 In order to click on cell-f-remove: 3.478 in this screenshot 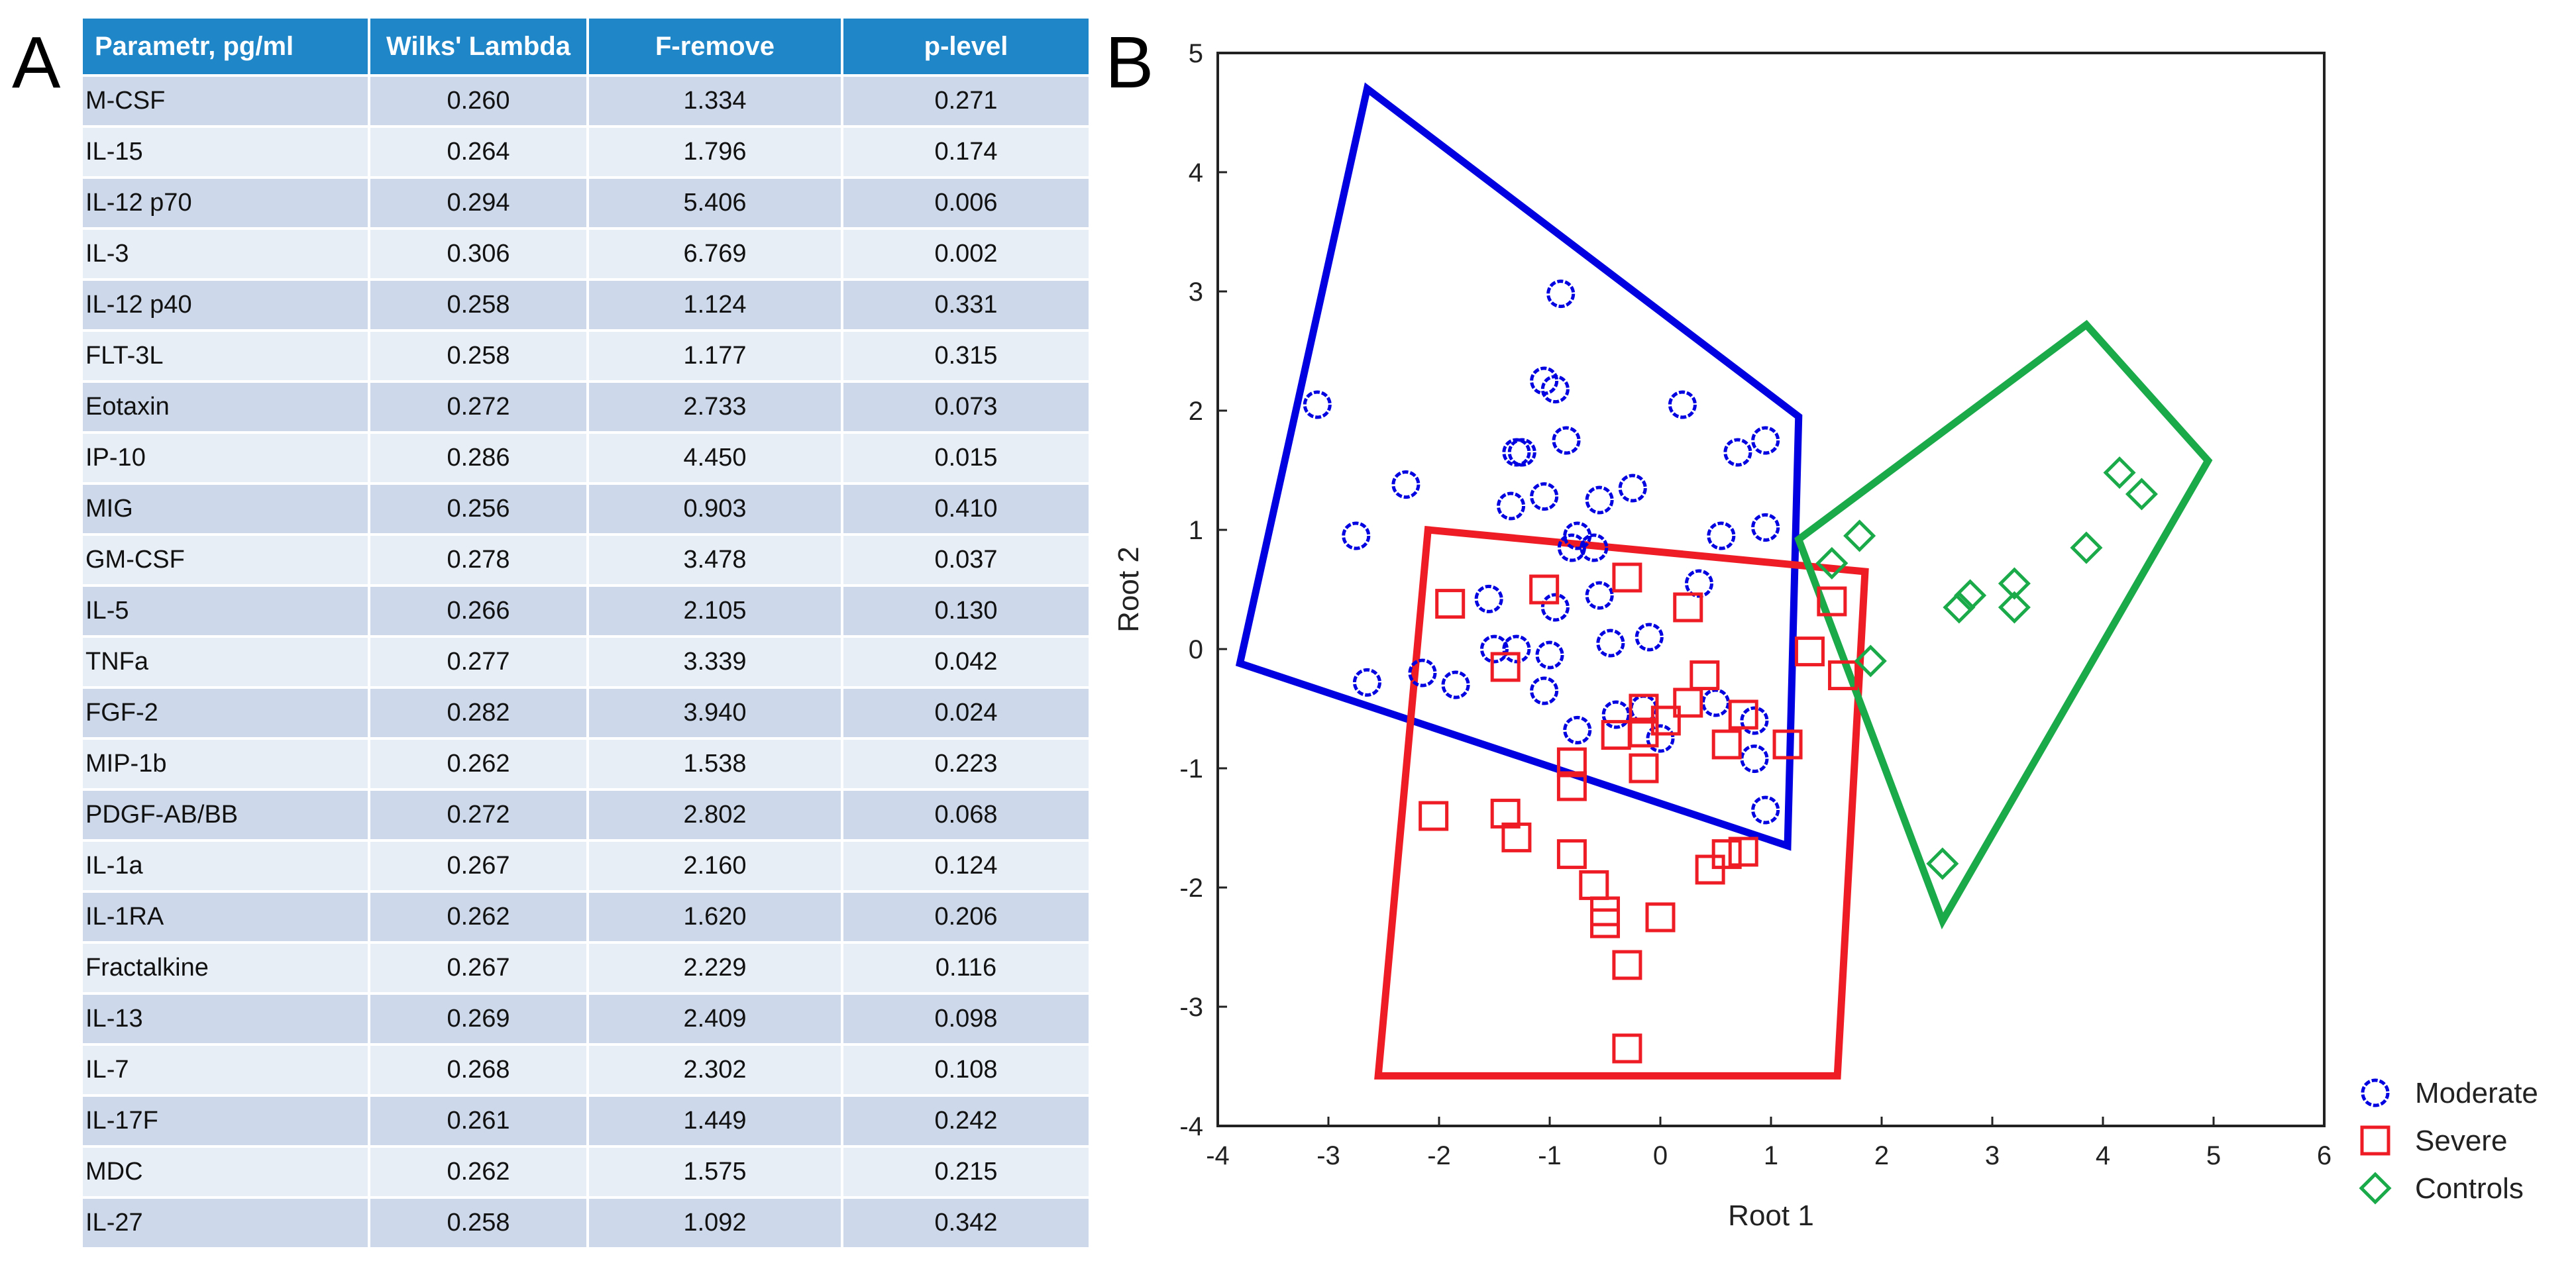, I will do `click(715, 559)`.